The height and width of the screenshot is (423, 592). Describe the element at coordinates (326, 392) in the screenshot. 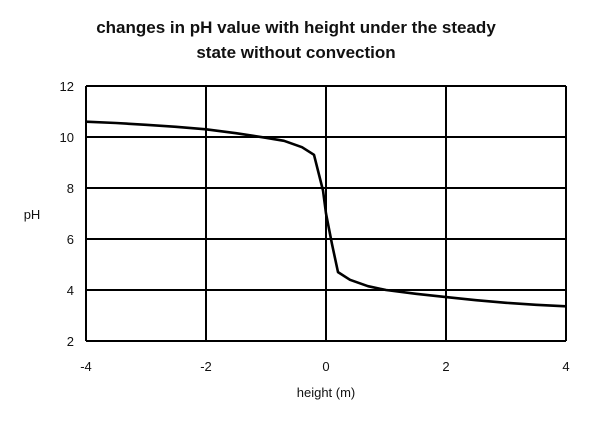

I see `x-axis-label: height (m)` at that location.